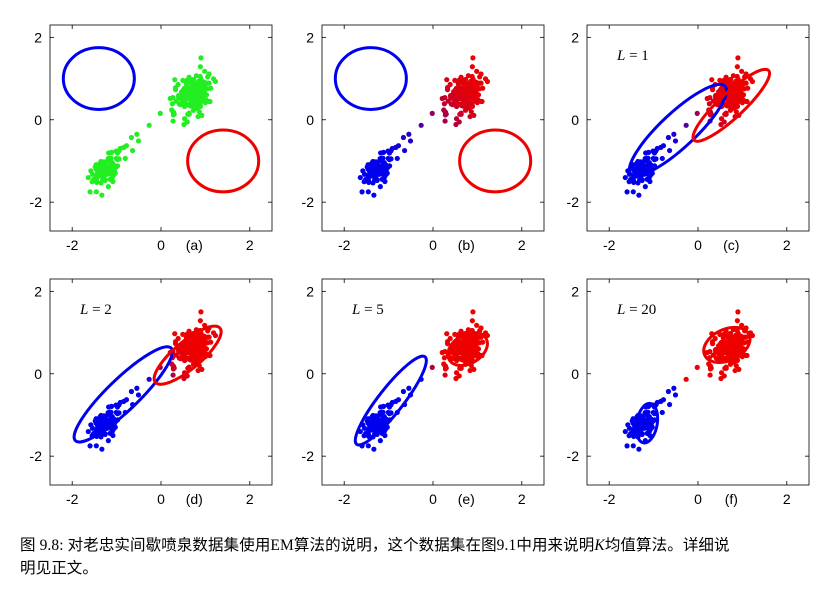  Describe the element at coordinates (38, 291) in the screenshot. I see `y-tick-label: 2` at that location.